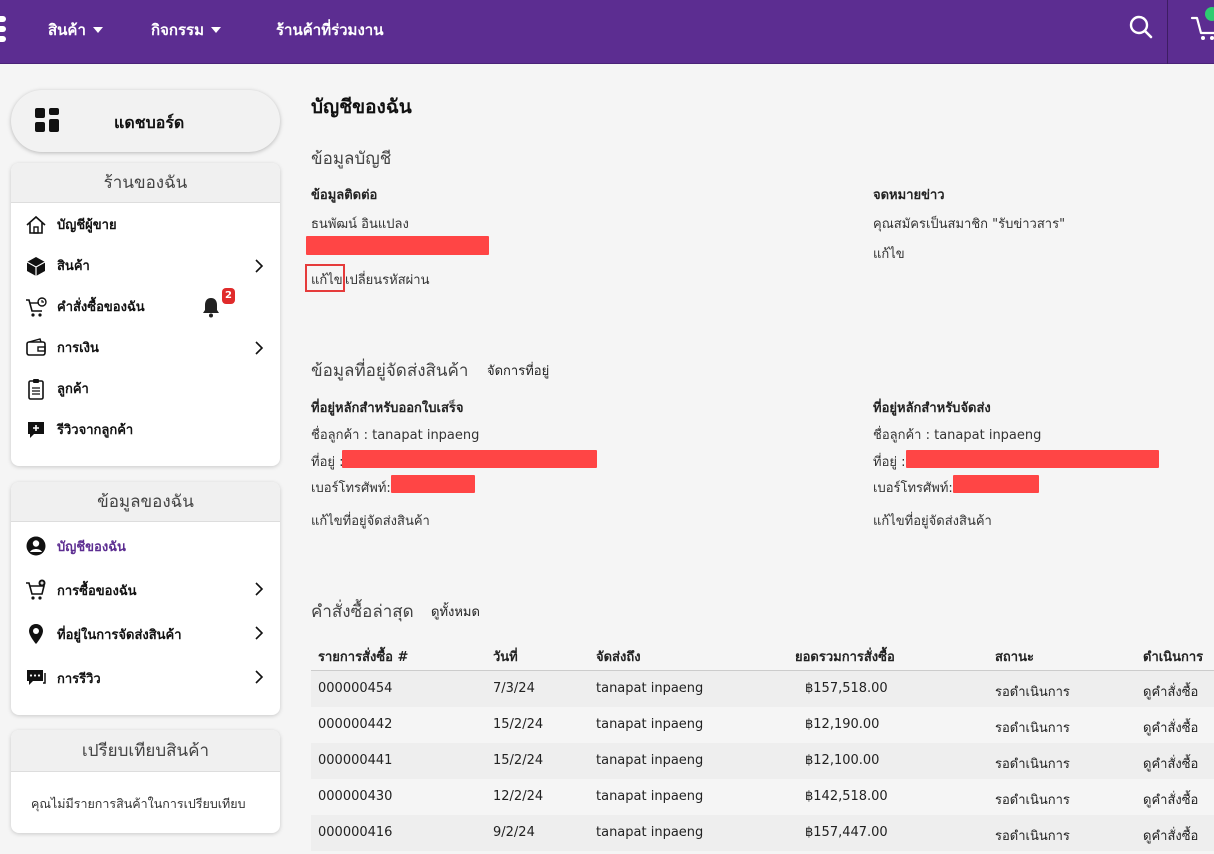 This screenshot has width=1214, height=854. I want to click on redacted-billing-phone, so click(433, 484).